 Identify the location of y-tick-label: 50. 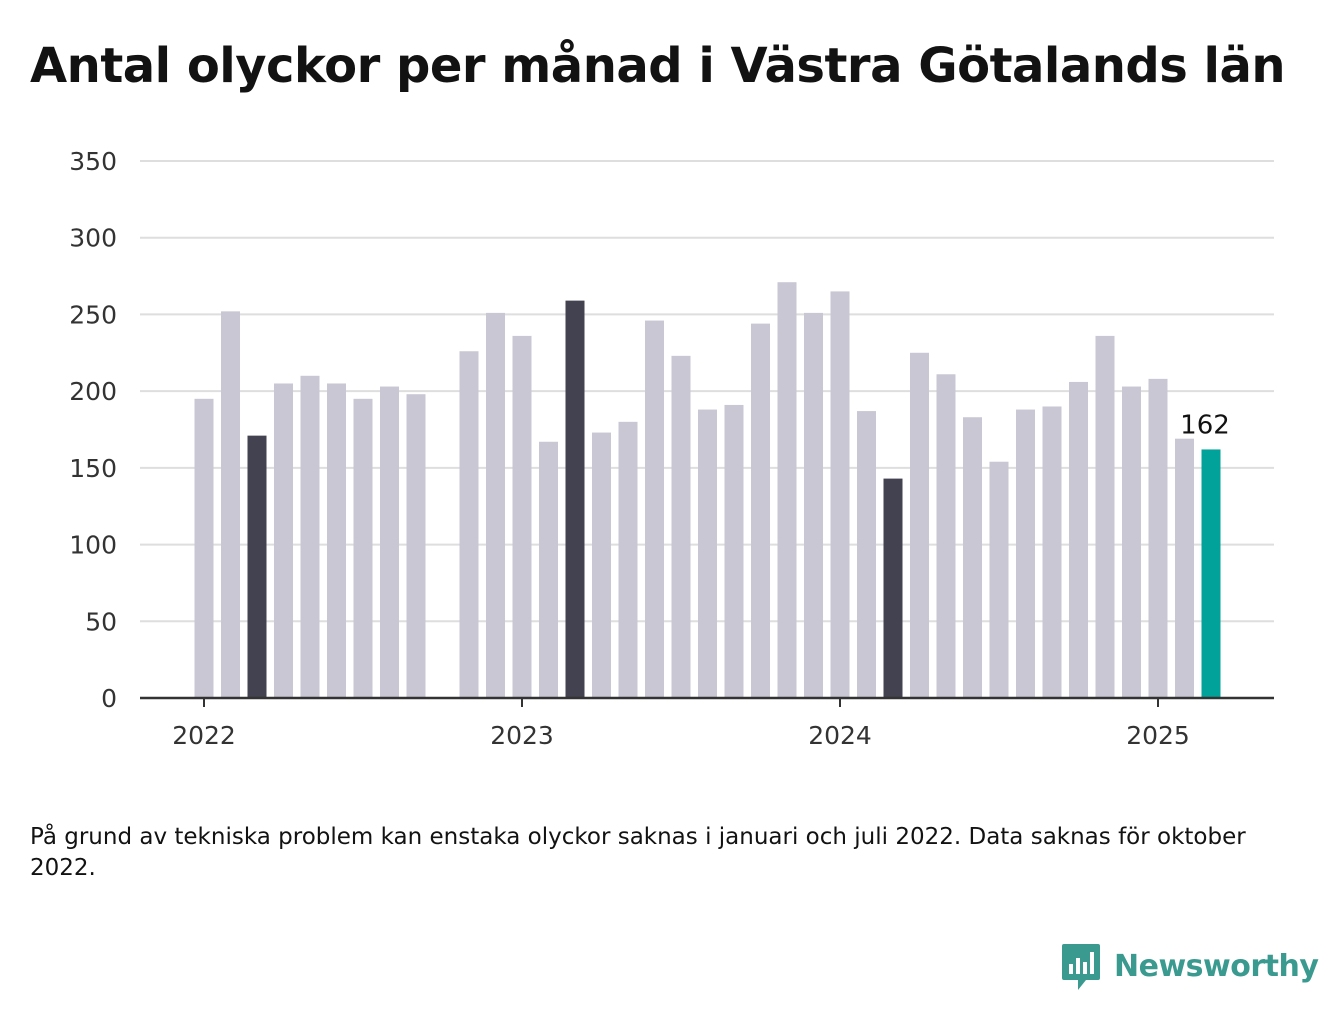
(101, 621).